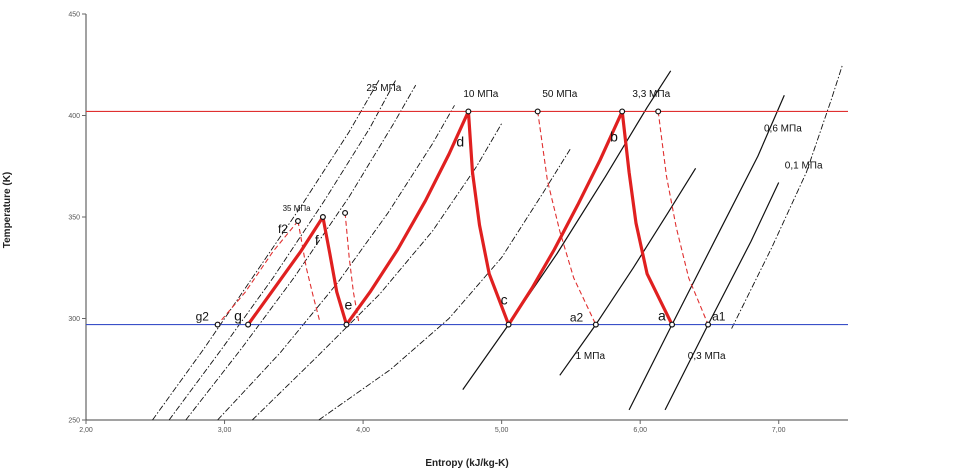 The image size is (966, 470). Describe the element at coordinates (297, 208) in the screenshot. I see `isobar-label: 35 МПа` at that location.